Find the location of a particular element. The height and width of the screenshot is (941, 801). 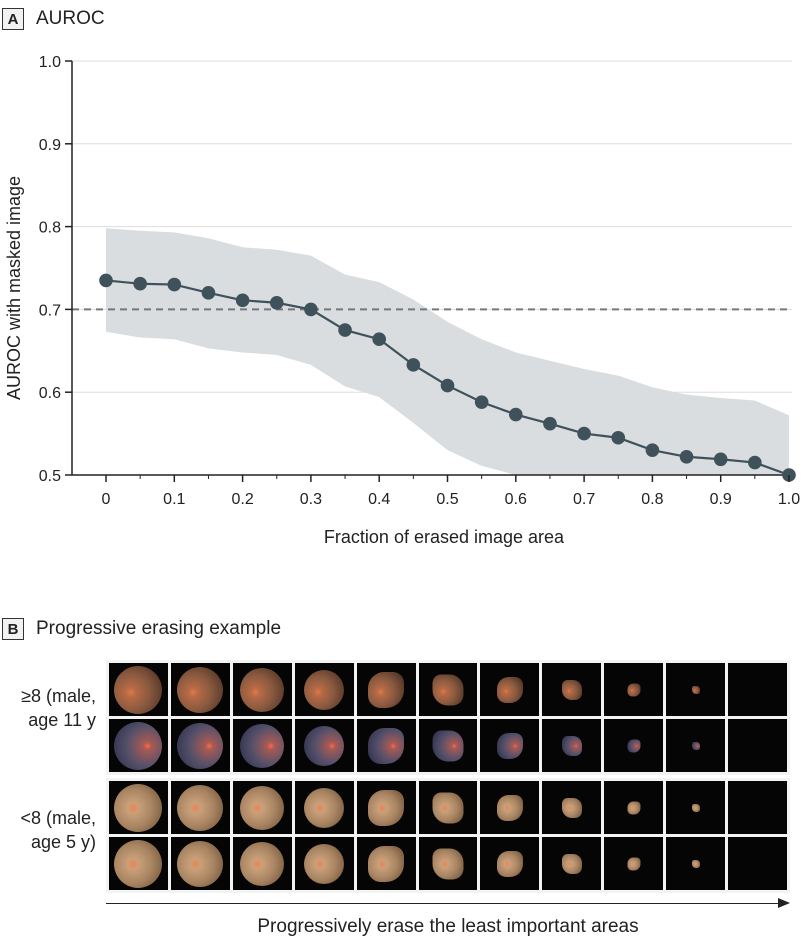

y-axis-title: AUROC with masked image is located at coordinates (14, 288).